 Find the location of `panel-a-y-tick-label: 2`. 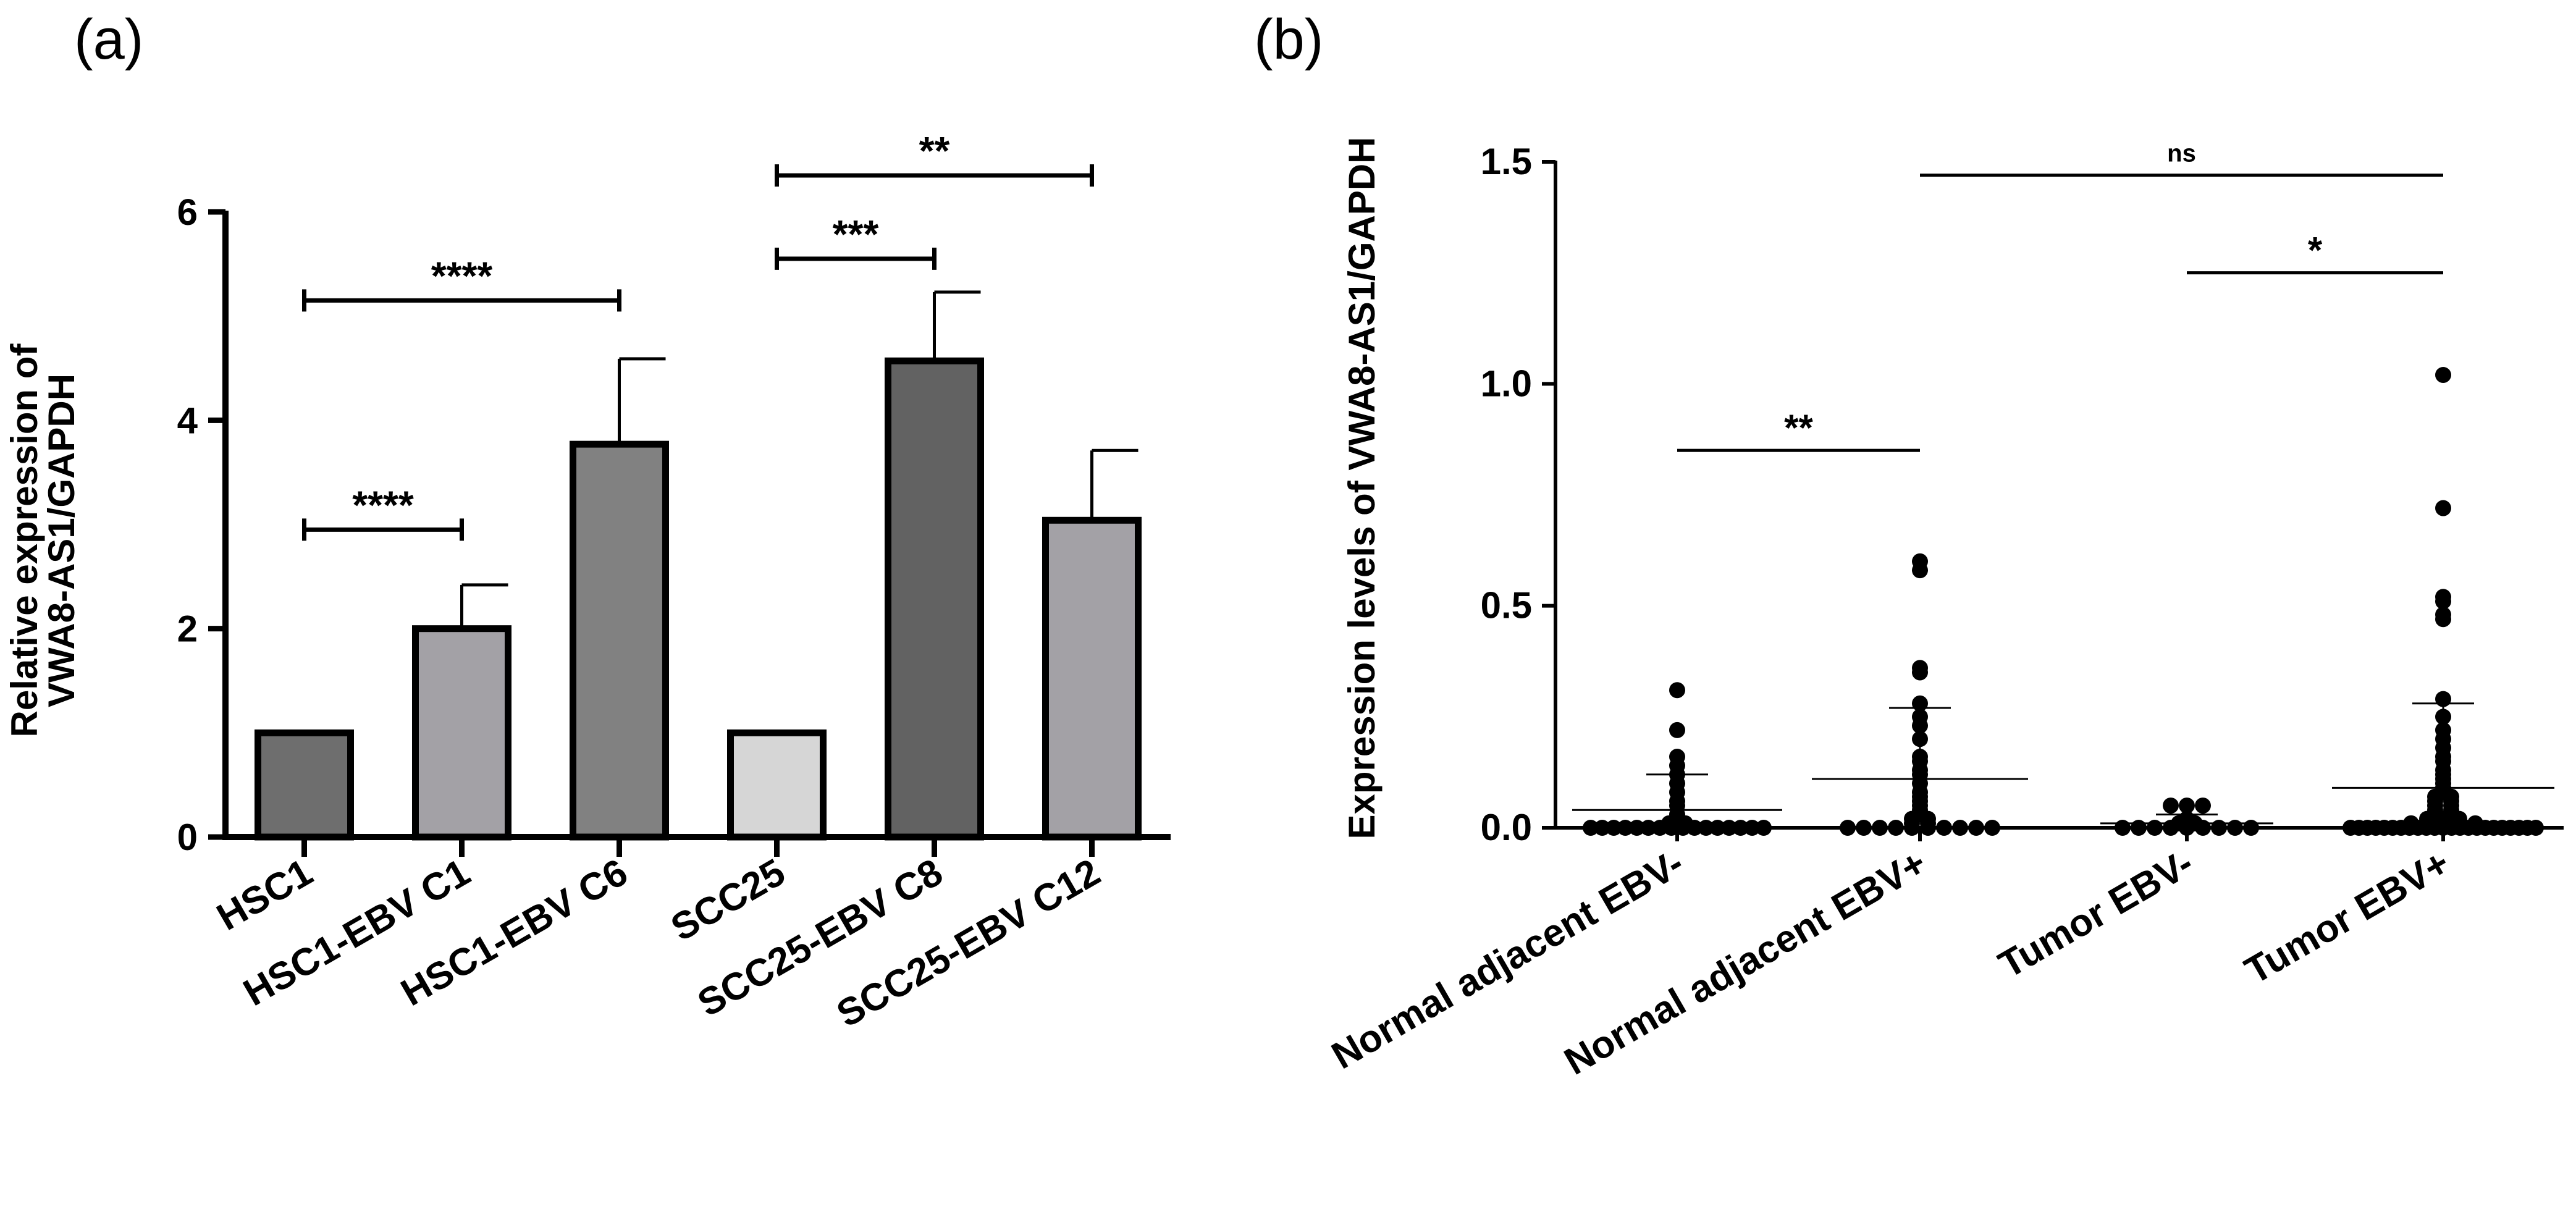

panel-a-y-tick-label: 2 is located at coordinates (187, 629).